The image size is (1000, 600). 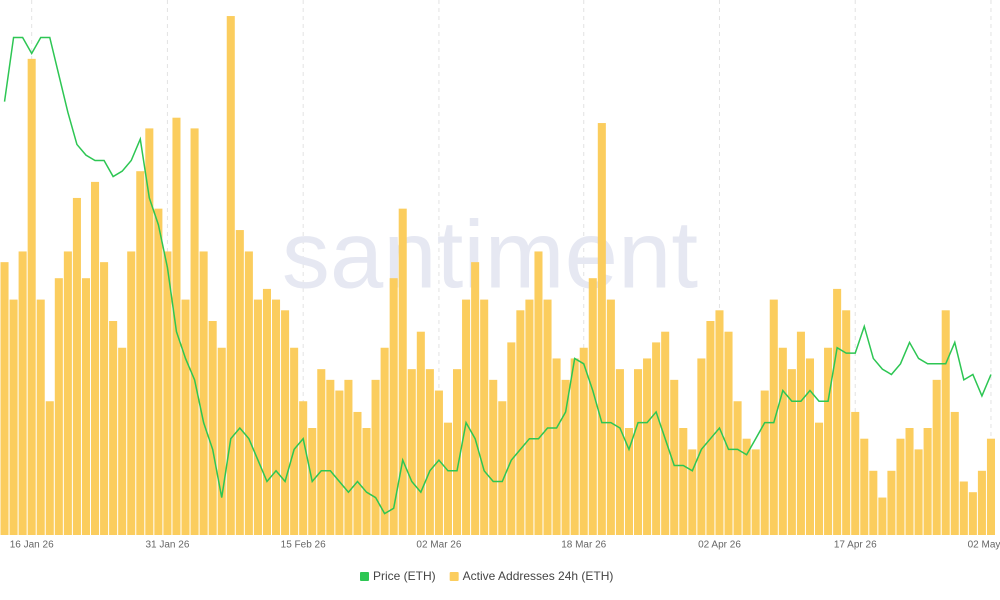 I want to click on legend-label: Price (ETH), so click(x=404, y=576).